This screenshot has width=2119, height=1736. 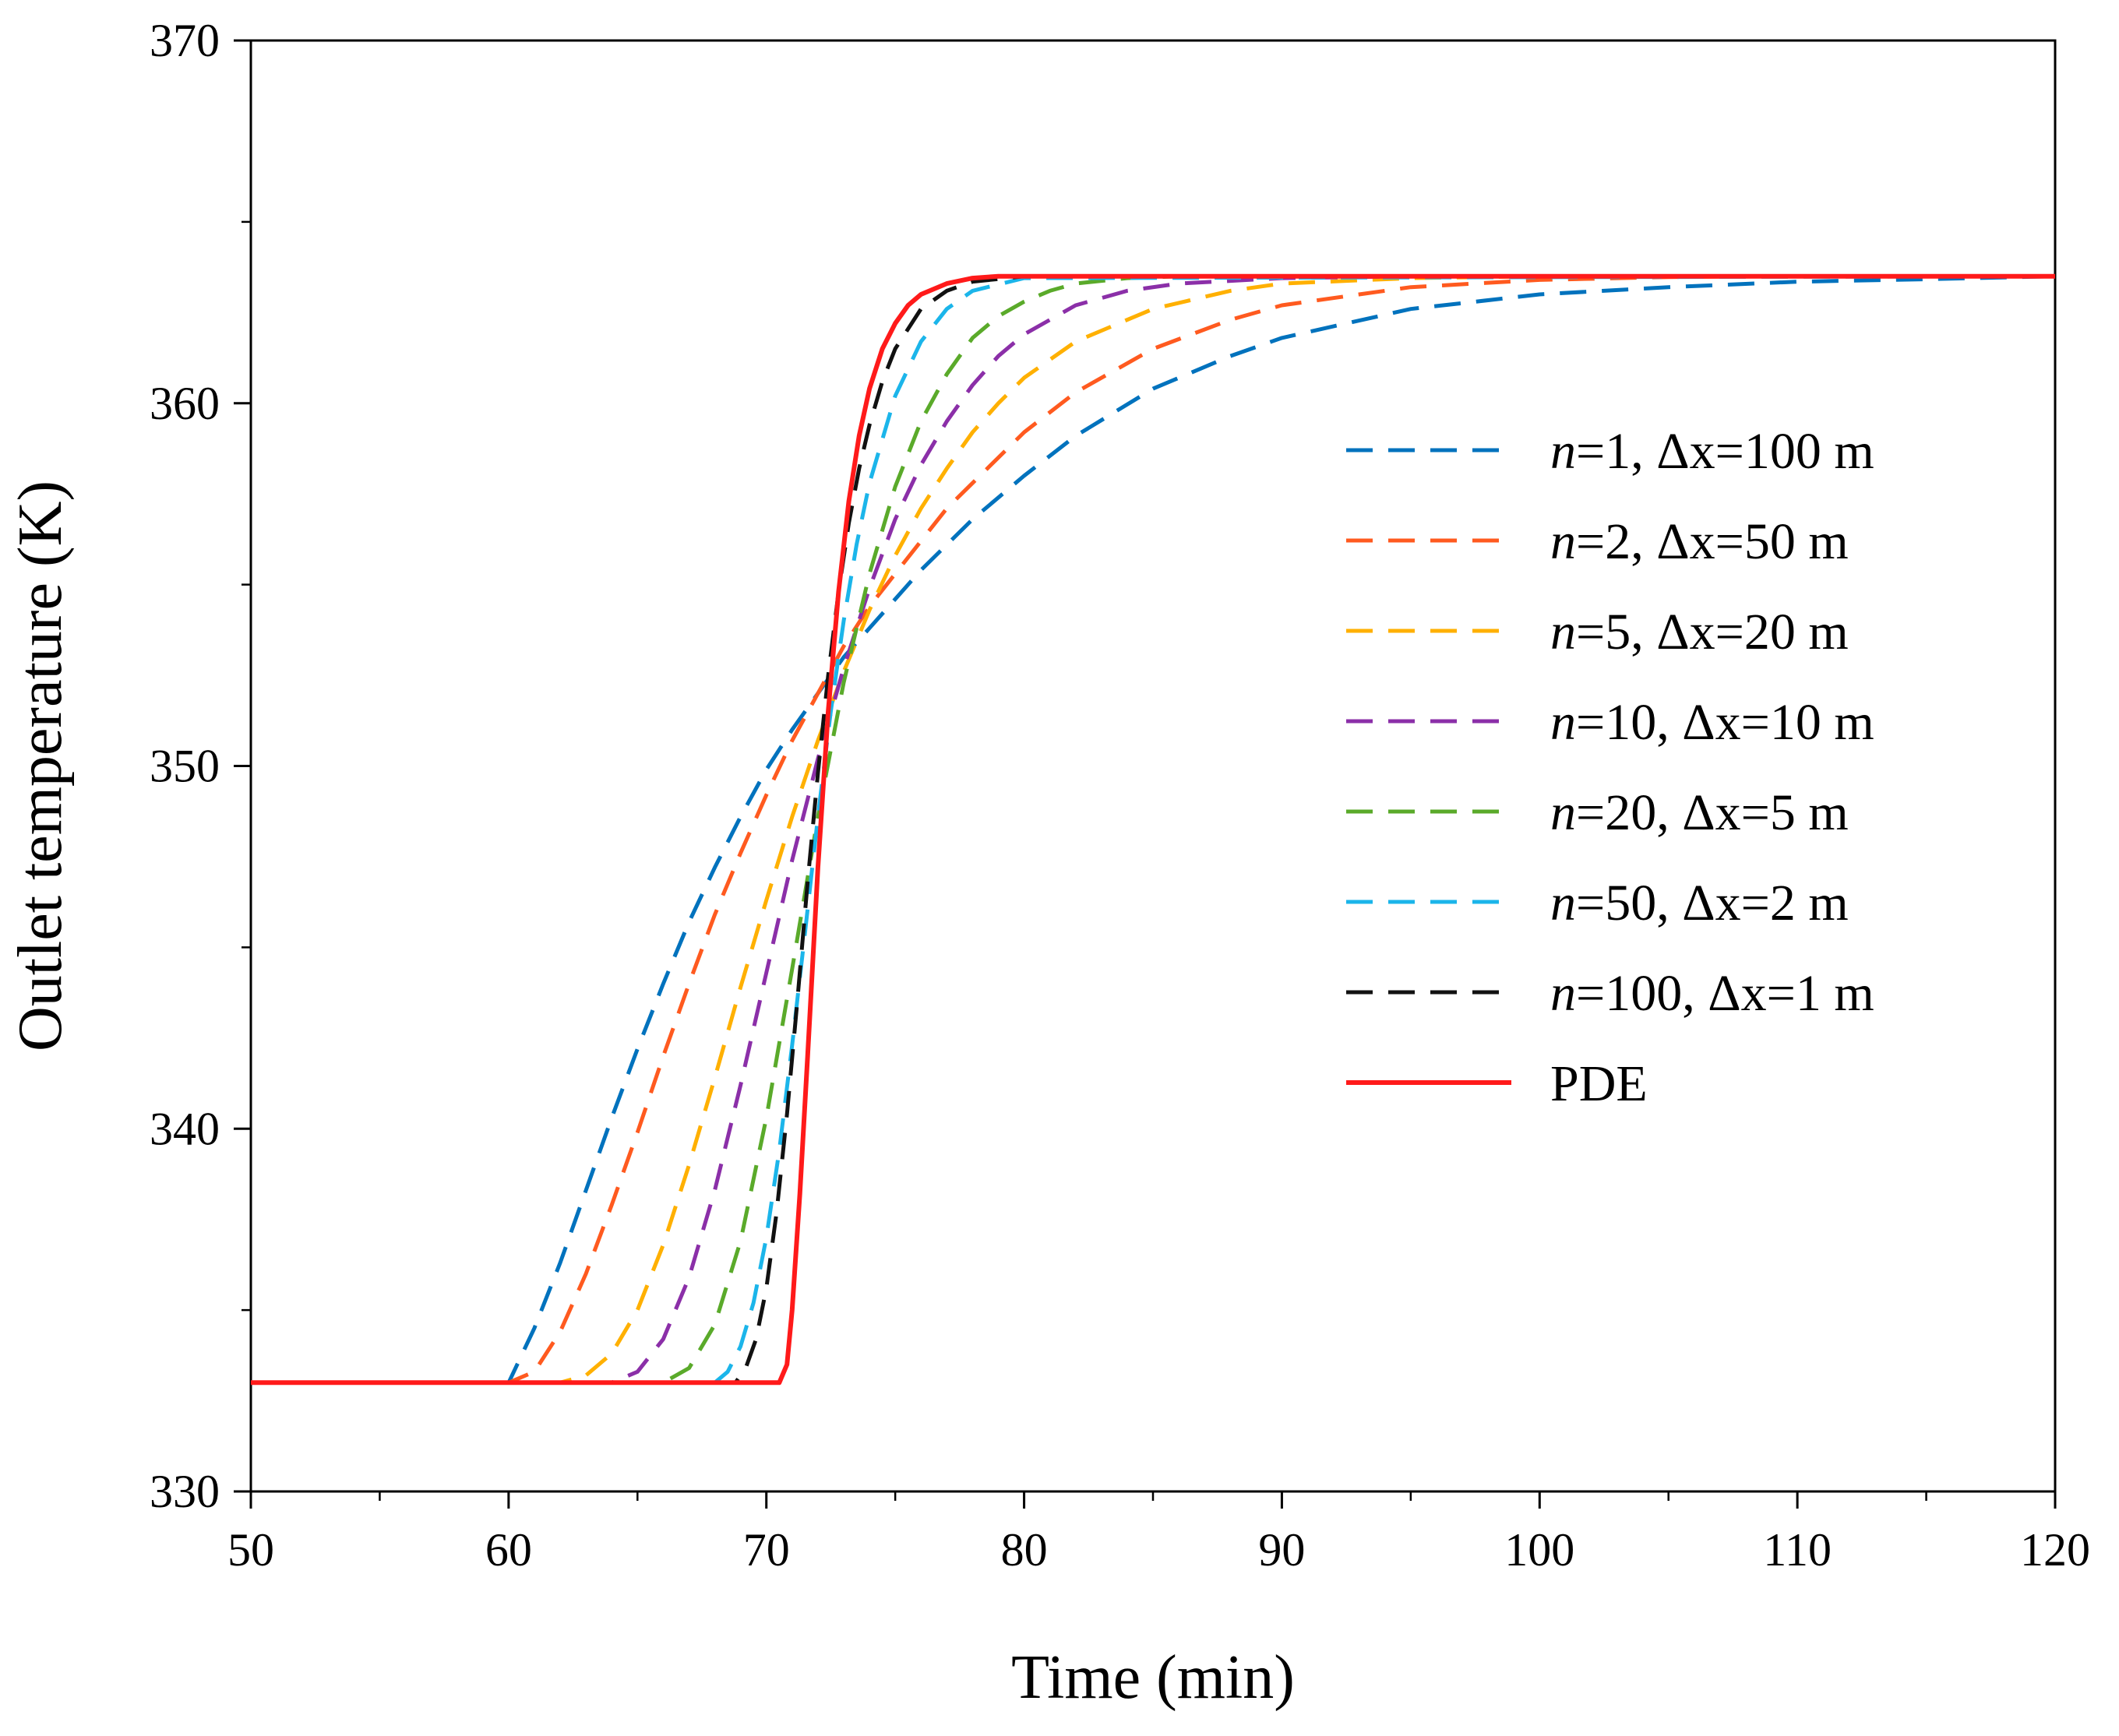 I want to click on legend-label-6: n=50, Δx=2 m, so click(x=1699, y=903).